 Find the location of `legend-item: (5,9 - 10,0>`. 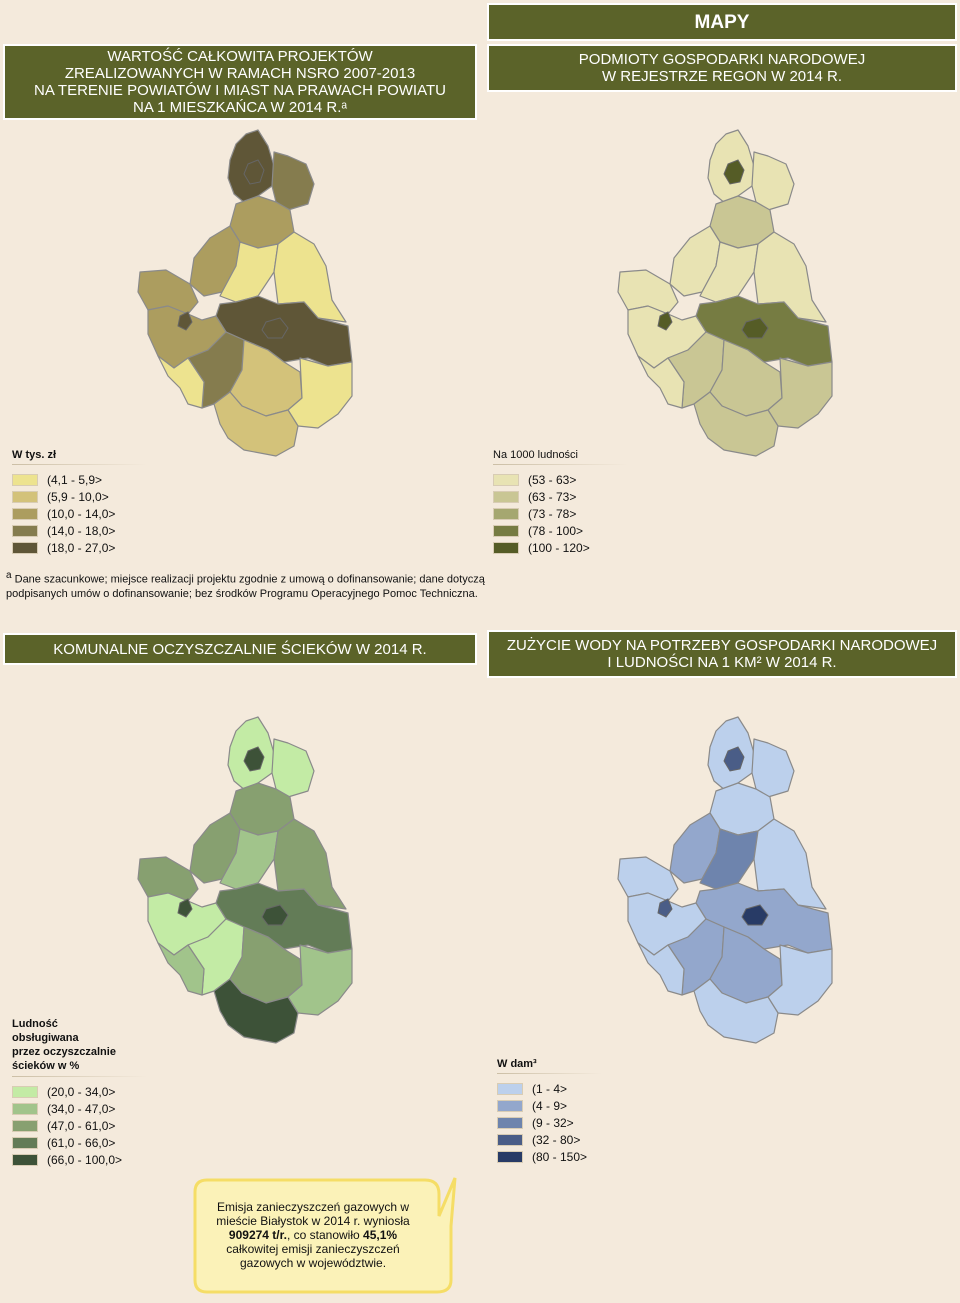

legend-item: (5,9 - 10,0> is located at coordinates (79, 496).